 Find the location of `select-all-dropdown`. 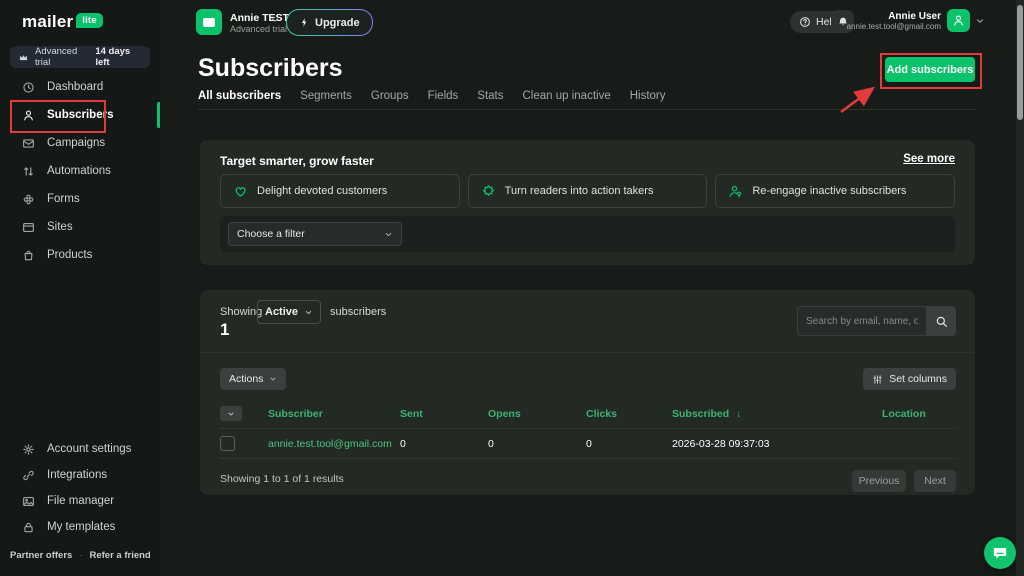

select-all-dropdown is located at coordinates (231, 413).